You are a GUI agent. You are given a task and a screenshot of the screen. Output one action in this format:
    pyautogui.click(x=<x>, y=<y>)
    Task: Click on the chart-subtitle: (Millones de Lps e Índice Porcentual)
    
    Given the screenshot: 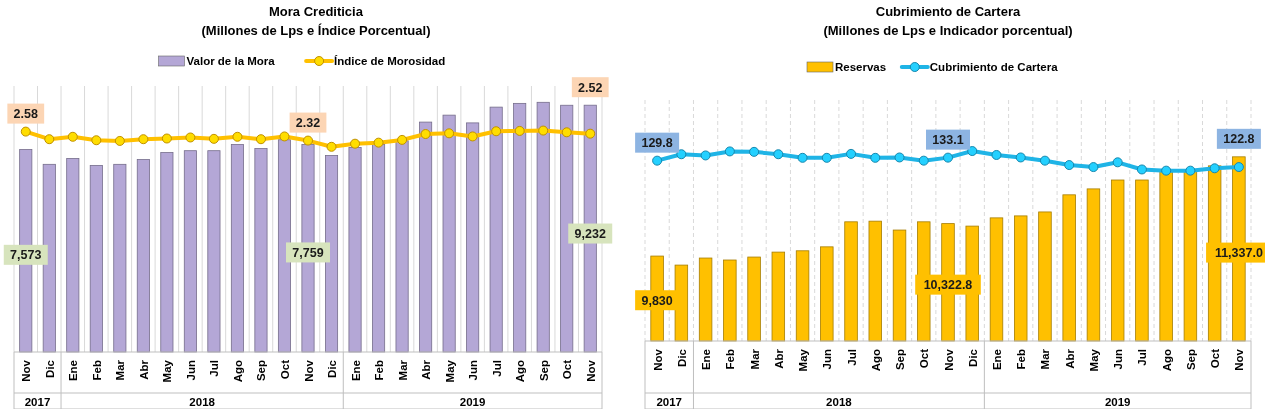 What is the action you would take?
    pyautogui.click(x=316, y=30)
    